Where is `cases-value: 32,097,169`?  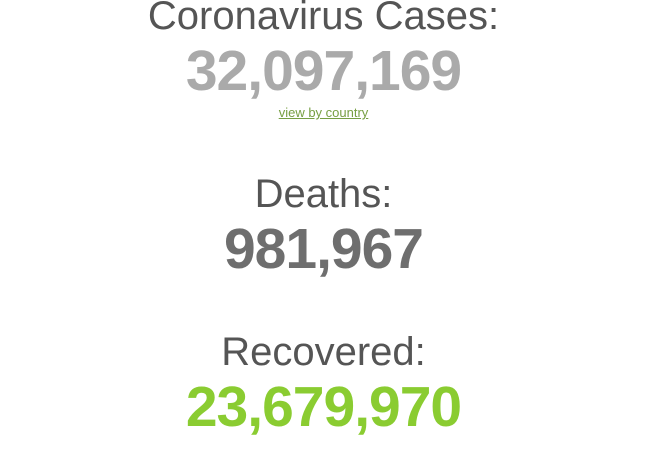 cases-value: 32,097,169 is located at coordinates (323, 71).